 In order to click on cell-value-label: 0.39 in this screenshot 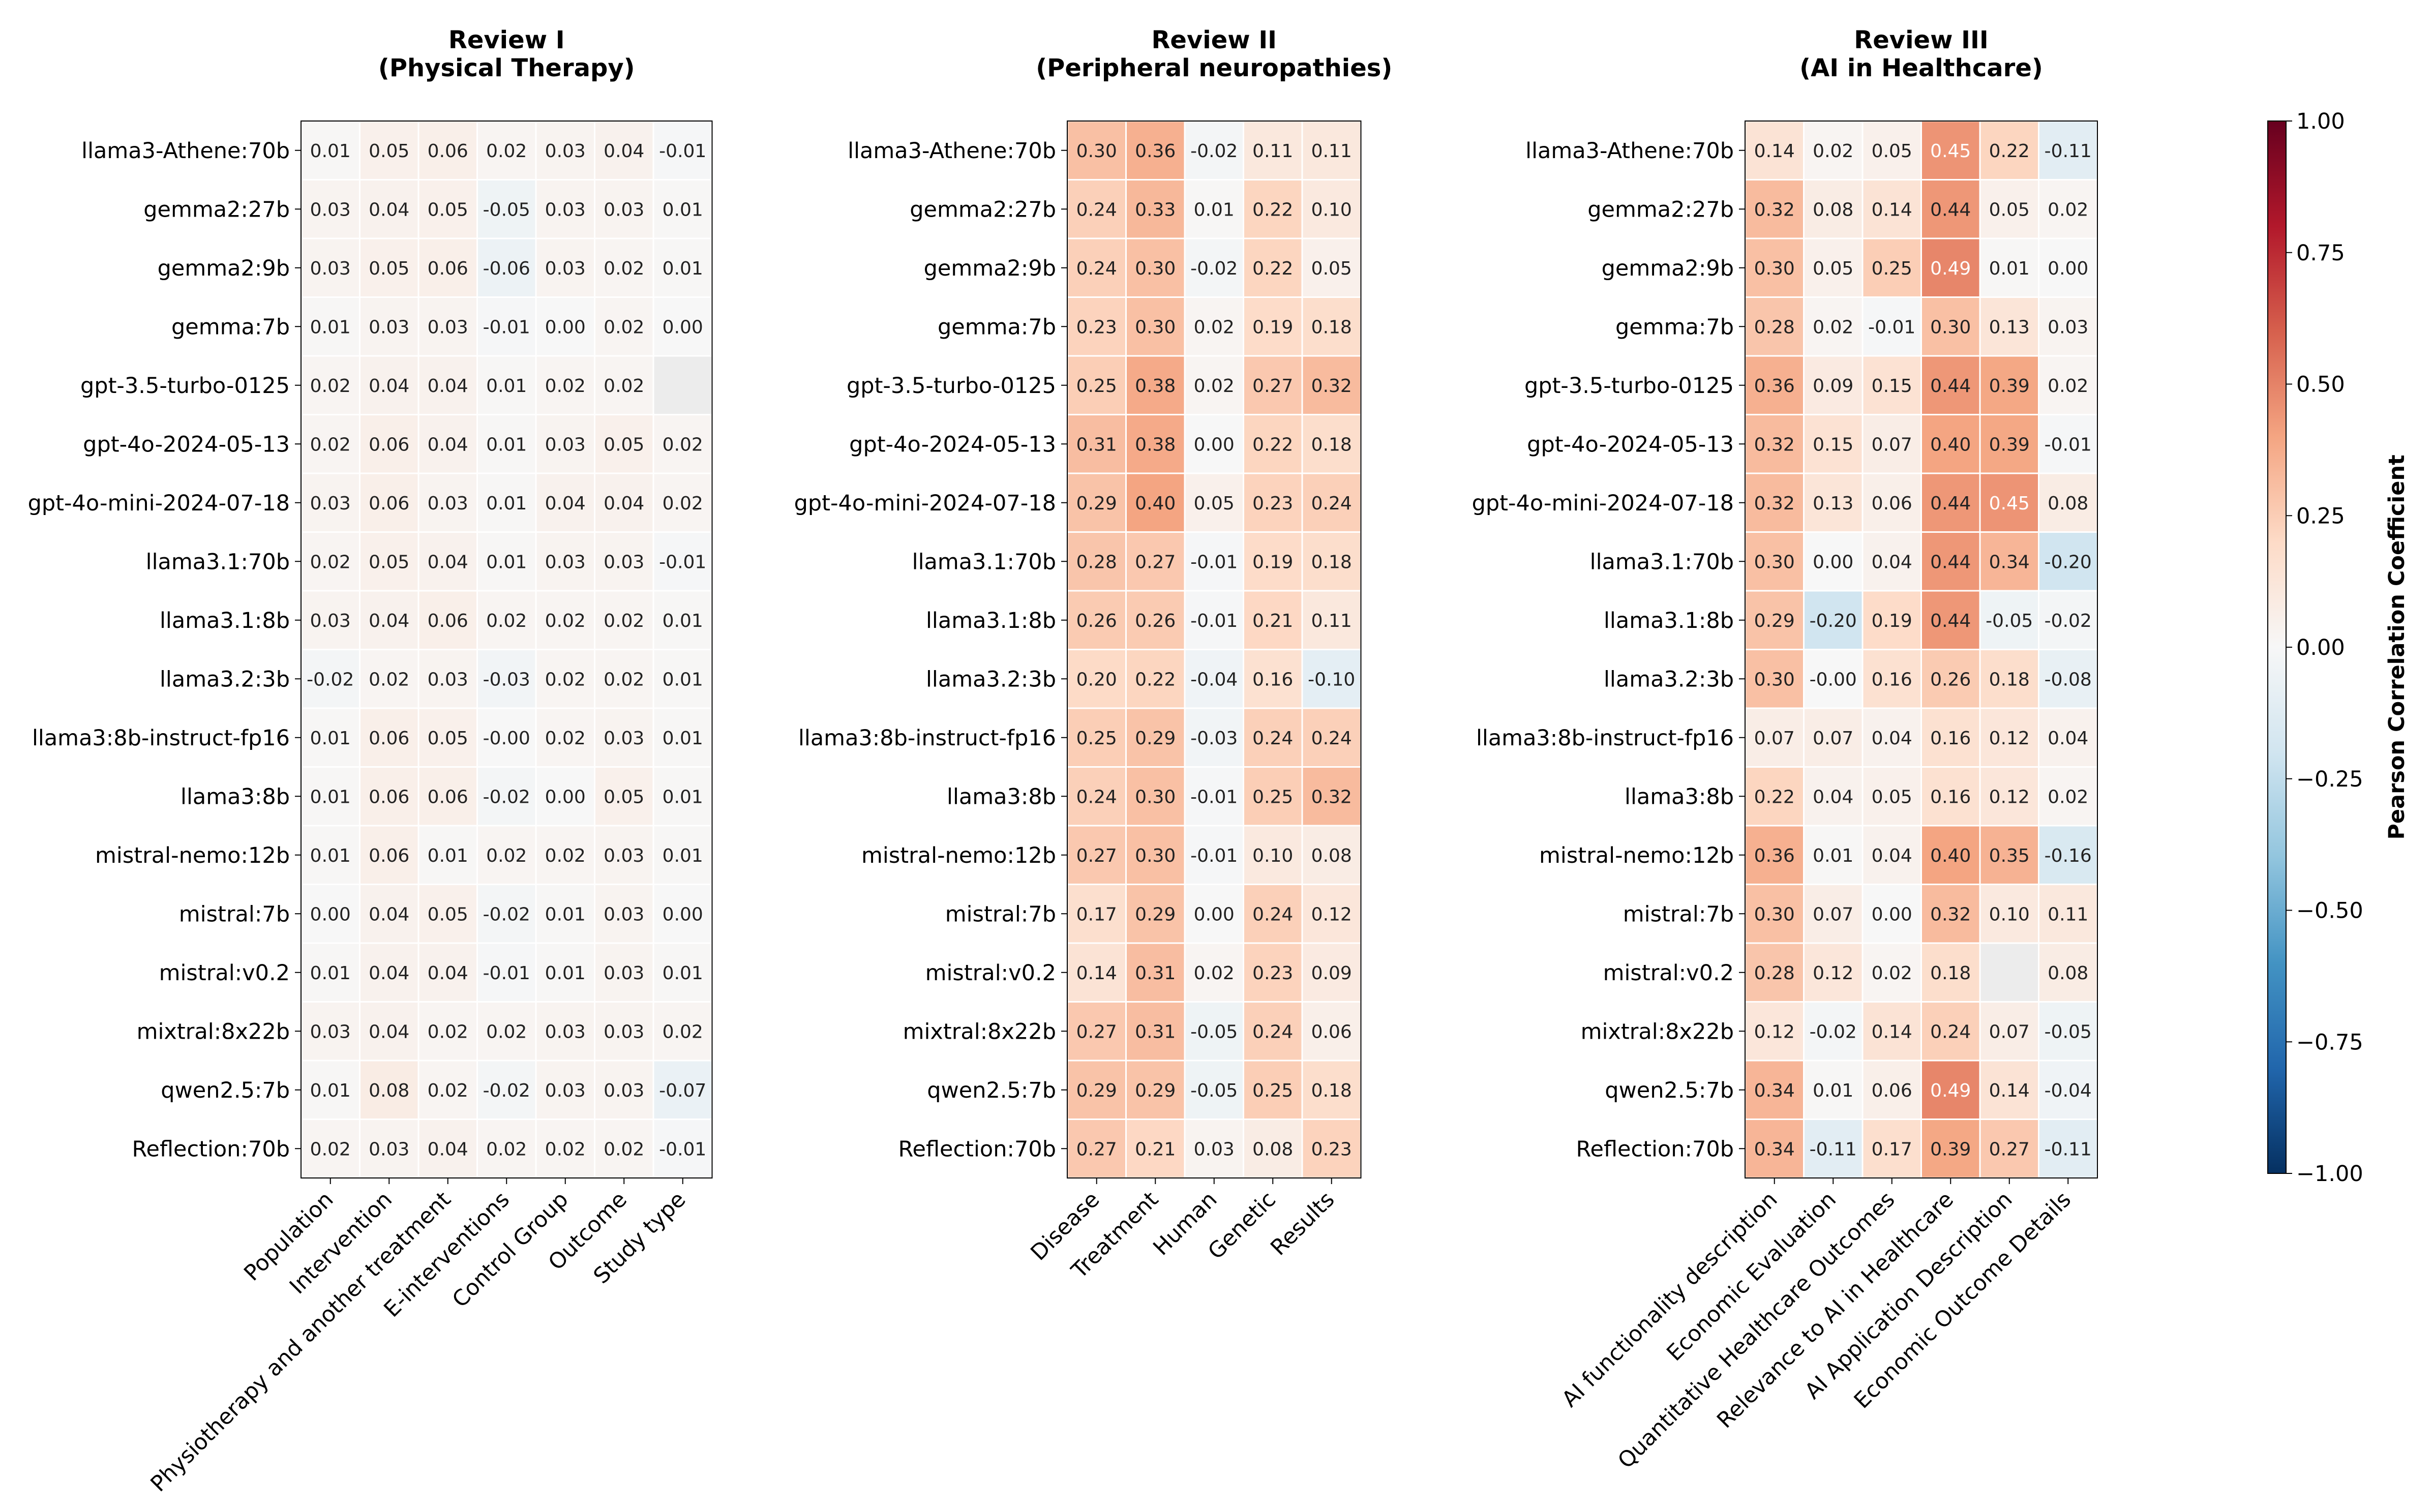, I will do `click(1950, 1149)`.